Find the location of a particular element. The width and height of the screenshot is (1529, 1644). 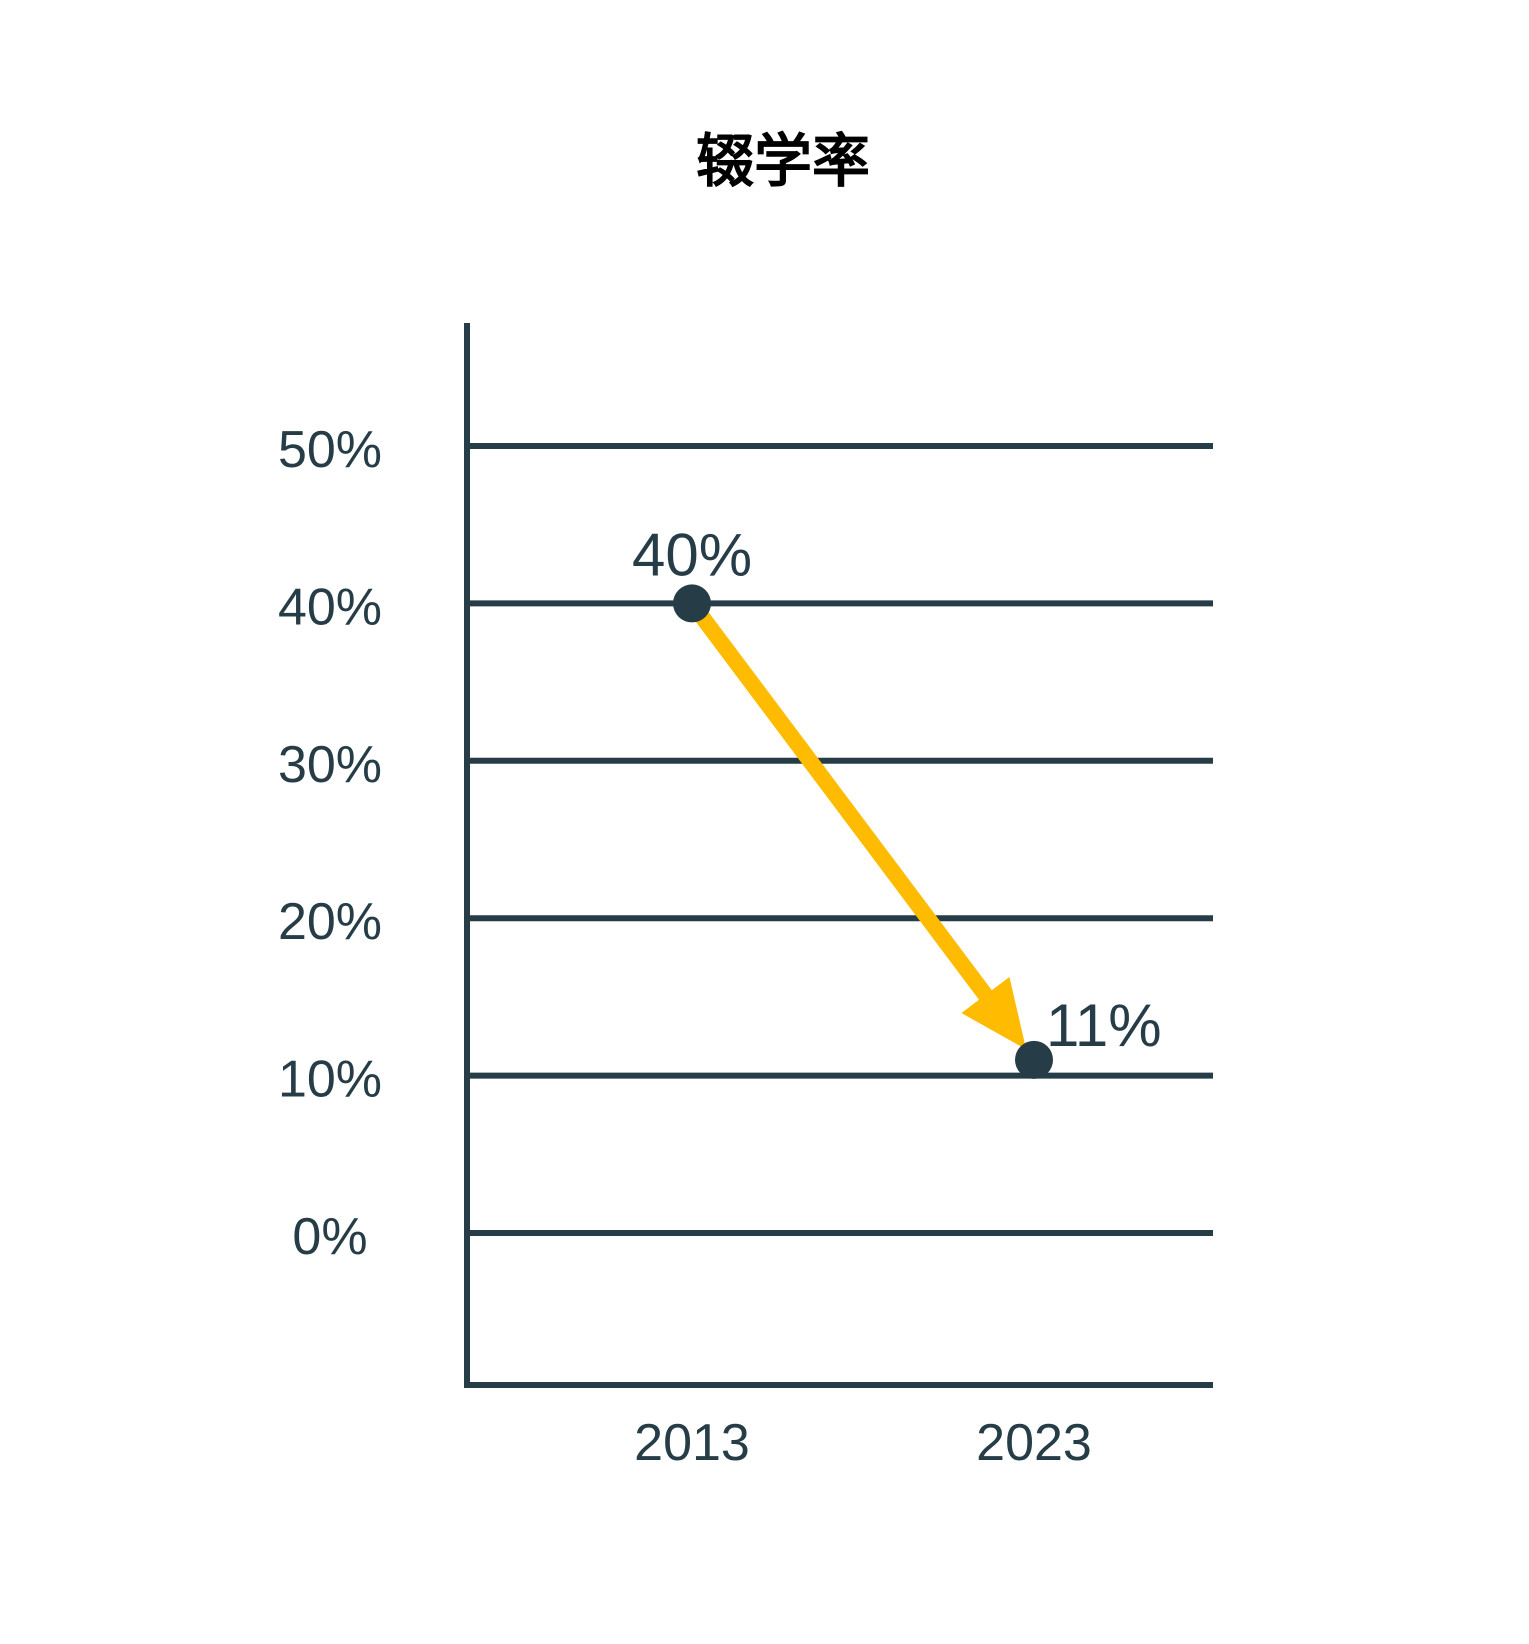

data-label: 11% is located at coordinates (1104, 1025).